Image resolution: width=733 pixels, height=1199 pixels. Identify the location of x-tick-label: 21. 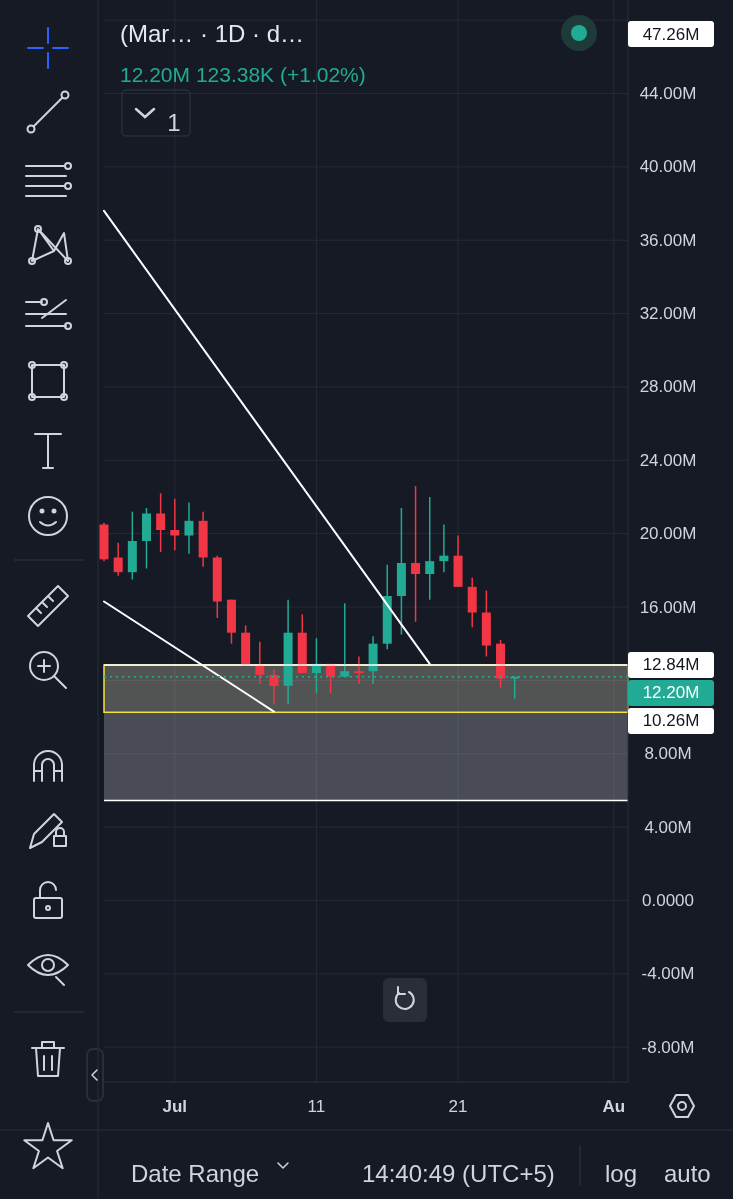
(458, 1106).